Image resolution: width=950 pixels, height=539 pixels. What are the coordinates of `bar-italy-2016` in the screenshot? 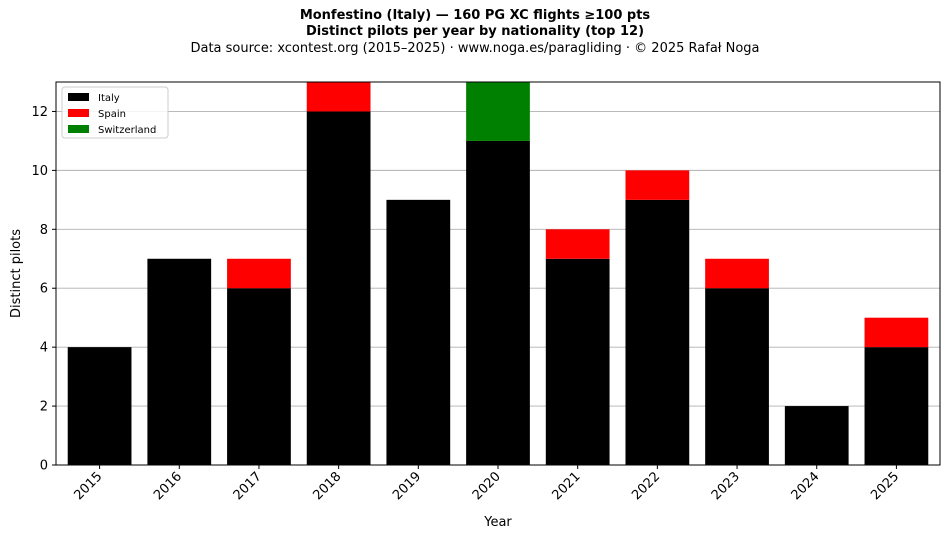 It's located at (179, 361).